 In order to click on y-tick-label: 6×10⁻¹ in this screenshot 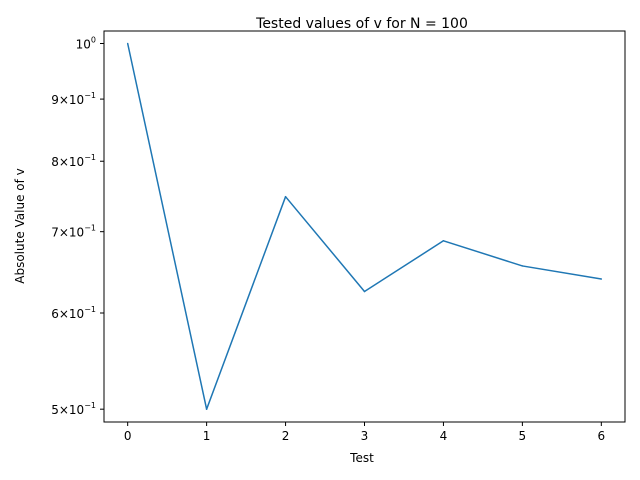, I will do `click(73, 313)`.